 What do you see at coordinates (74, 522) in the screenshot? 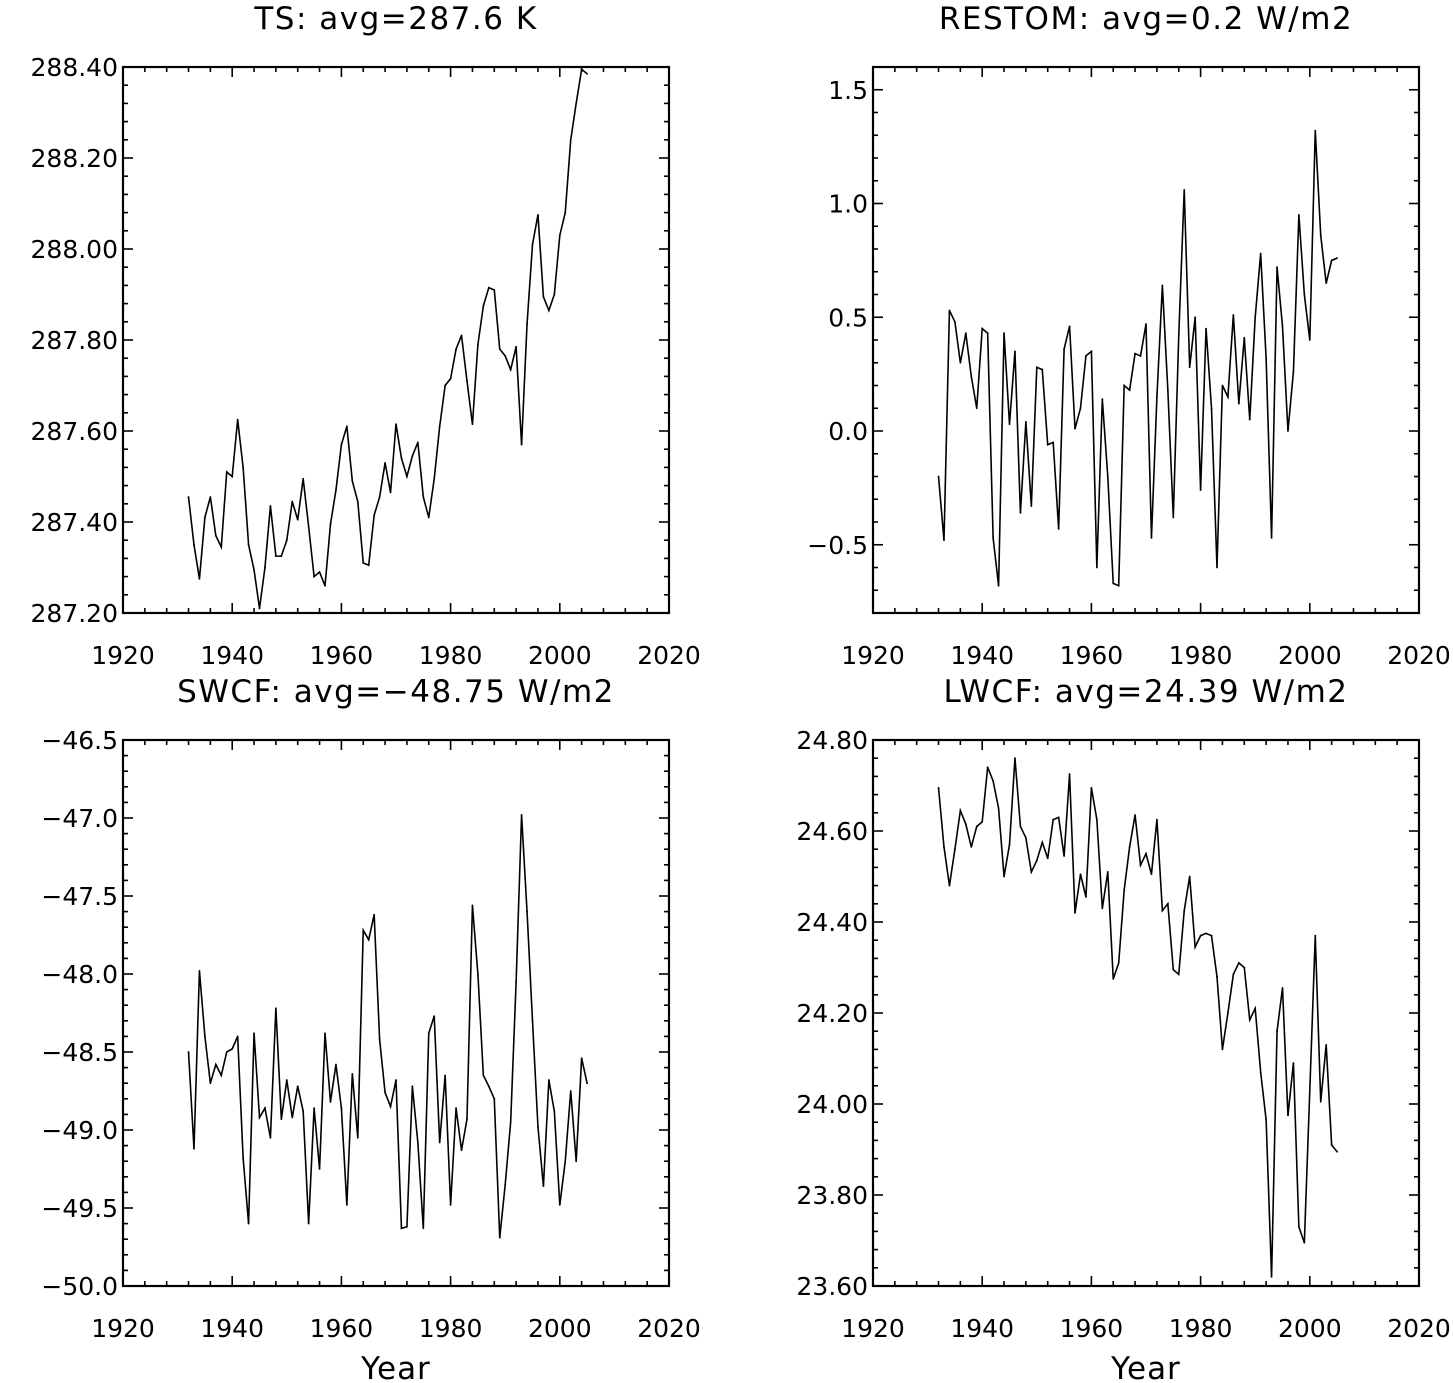
I see `ts-y-tick-label: 287.40` at bounding box center [74, 522].